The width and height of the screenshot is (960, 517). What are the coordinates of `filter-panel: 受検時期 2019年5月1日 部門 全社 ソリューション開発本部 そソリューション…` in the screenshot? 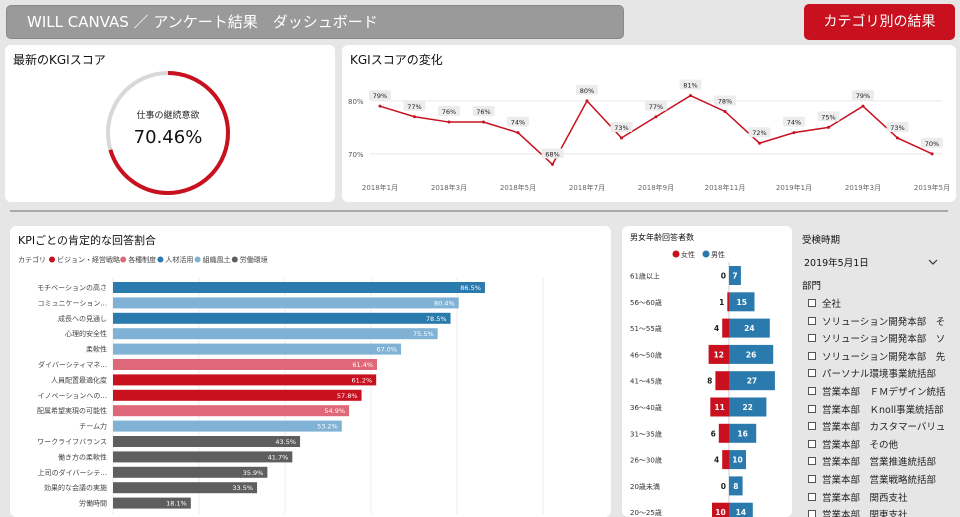 It's located at (878, 371).